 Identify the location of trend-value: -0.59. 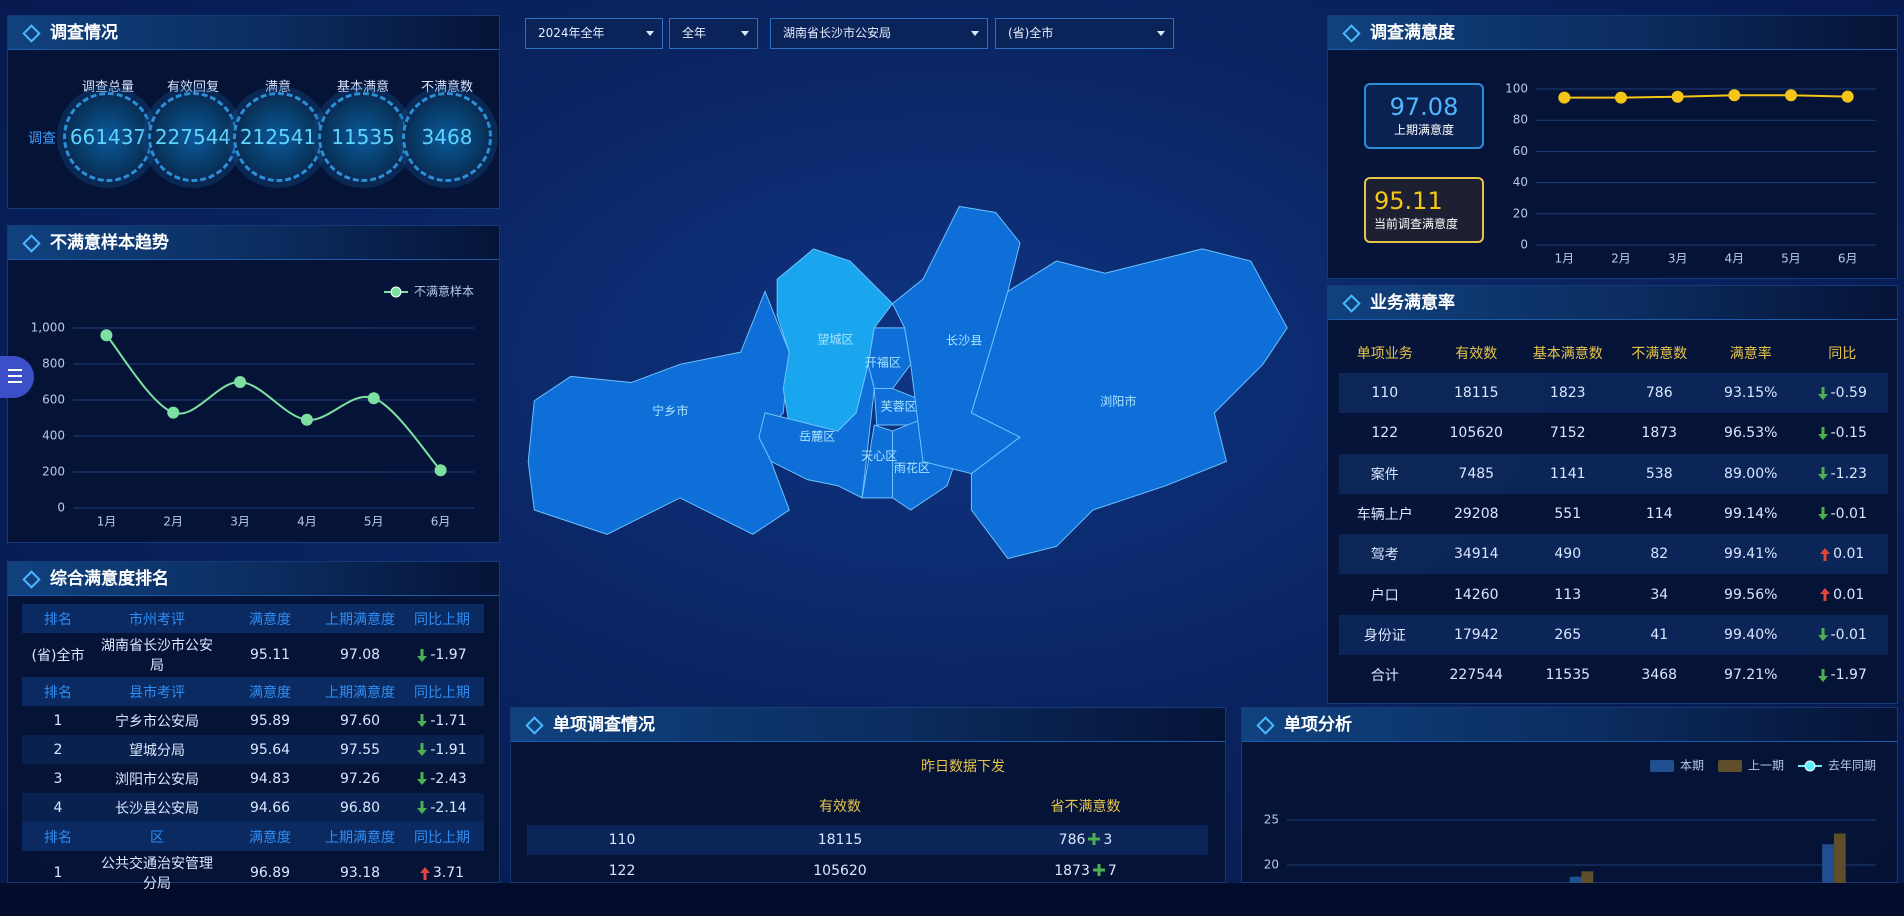
(1848, 393).